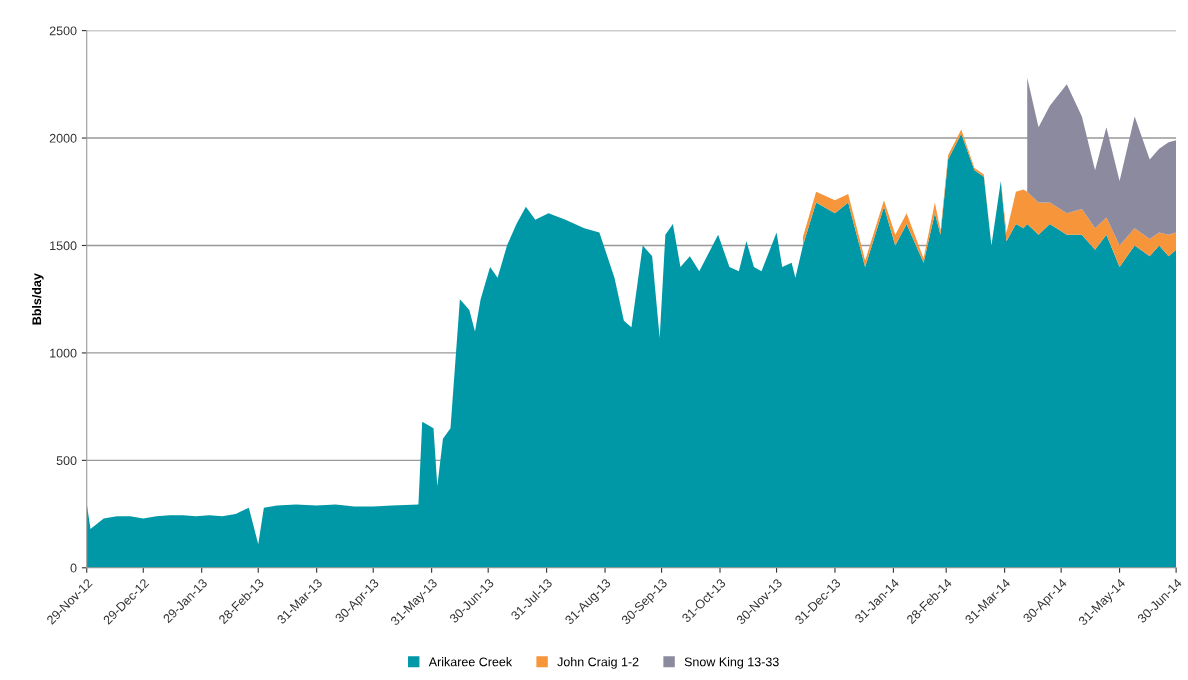 Image resolution: width=1188 pixels, height=680 pixels. Describe the element at coordinates (598, 663) in the screenshot. I see `legend-label: John Craig 1-2` at that location.